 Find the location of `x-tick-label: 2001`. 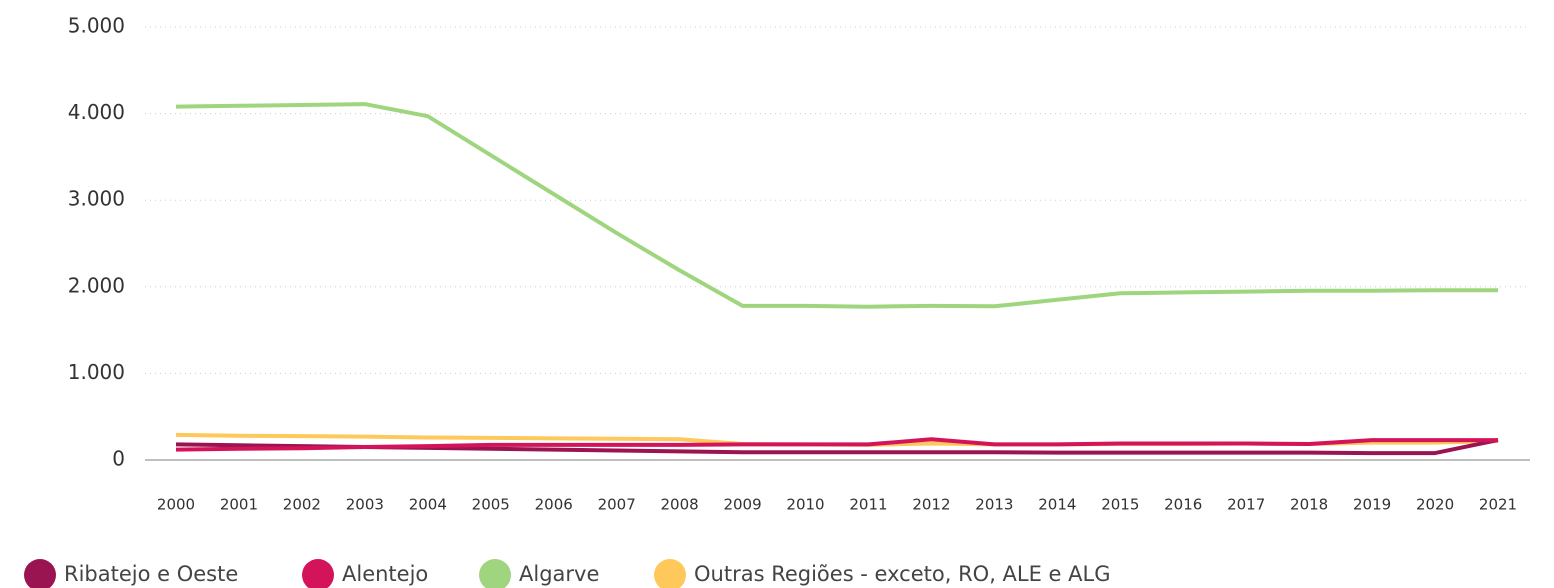

x-tick-label: 2001 is located at coordinates (239, 505).